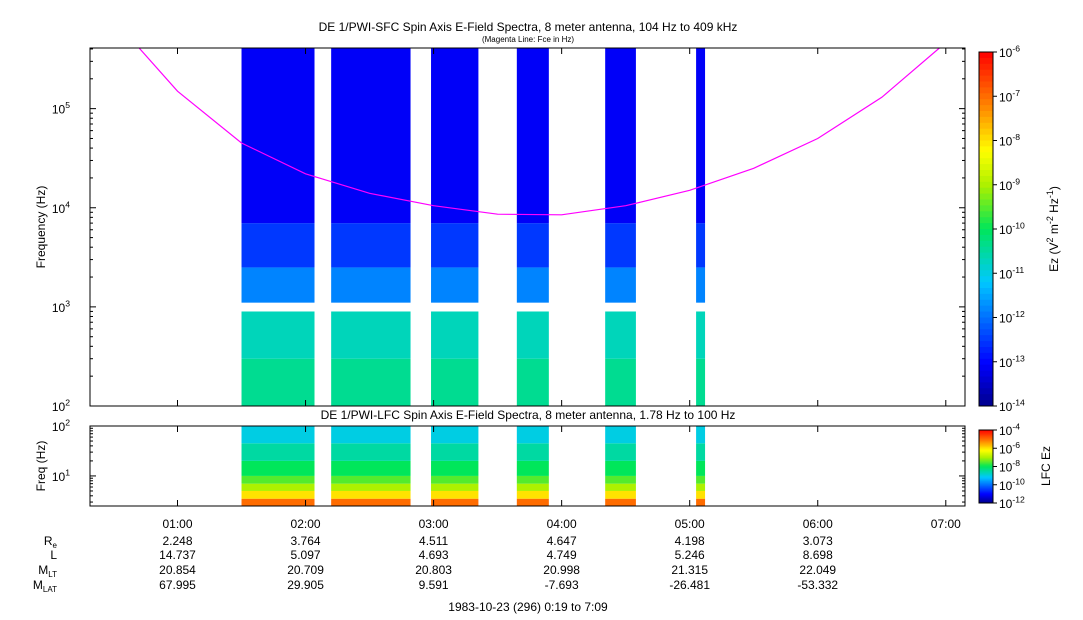 Image resolution: width=1083 pixels, height=620 pixels. Describe the element at coordinates (1009, 430) in the screenshot. I see `colorbar-tick-label-1-0: 10⁻⁴` at that location.